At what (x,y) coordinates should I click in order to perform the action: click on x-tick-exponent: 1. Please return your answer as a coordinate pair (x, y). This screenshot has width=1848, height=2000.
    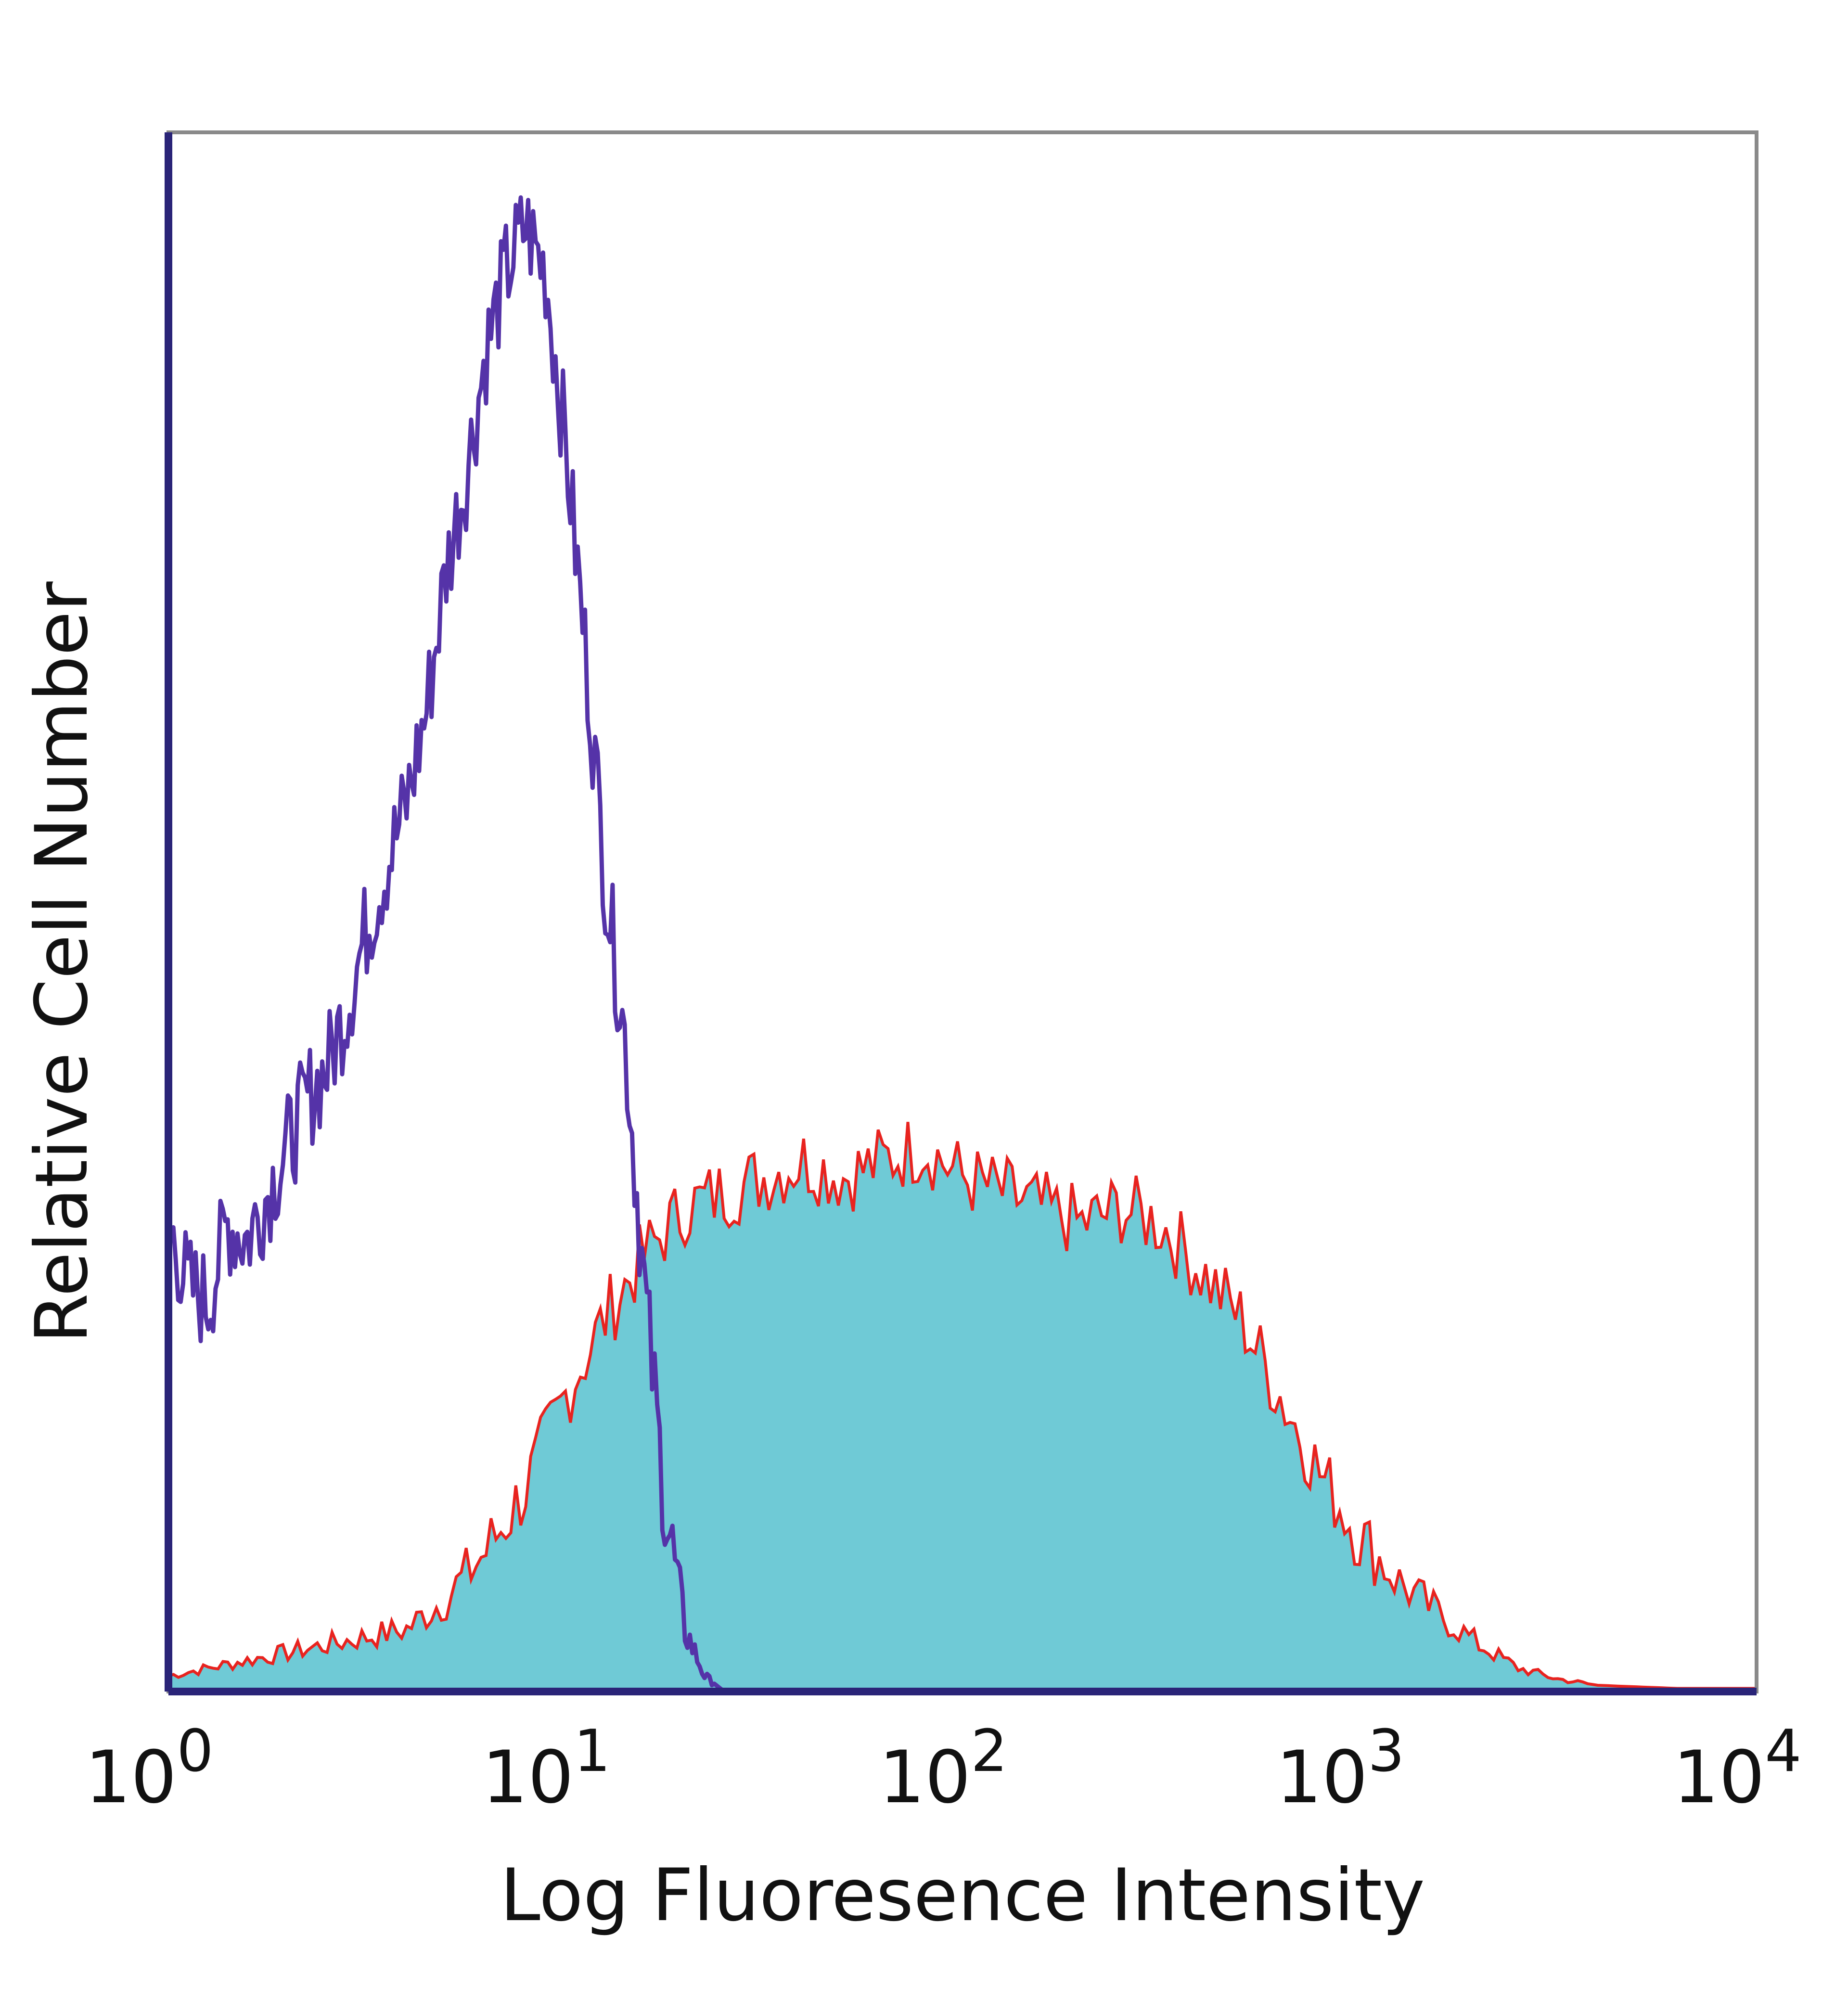
    Looking at the image, I should click on (592, 1751).